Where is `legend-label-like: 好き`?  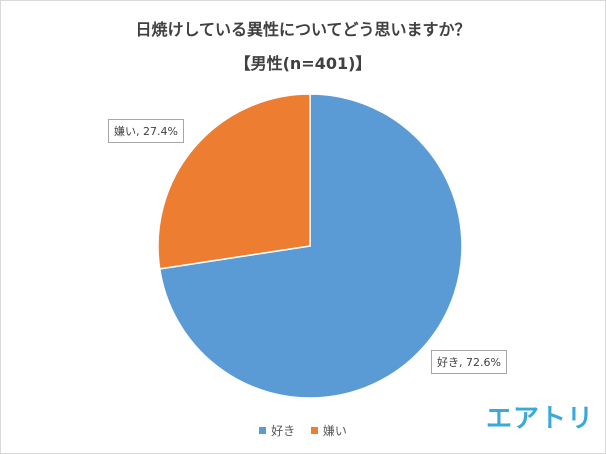
legend-label-like: 好き is located at coordinates (283, 431).